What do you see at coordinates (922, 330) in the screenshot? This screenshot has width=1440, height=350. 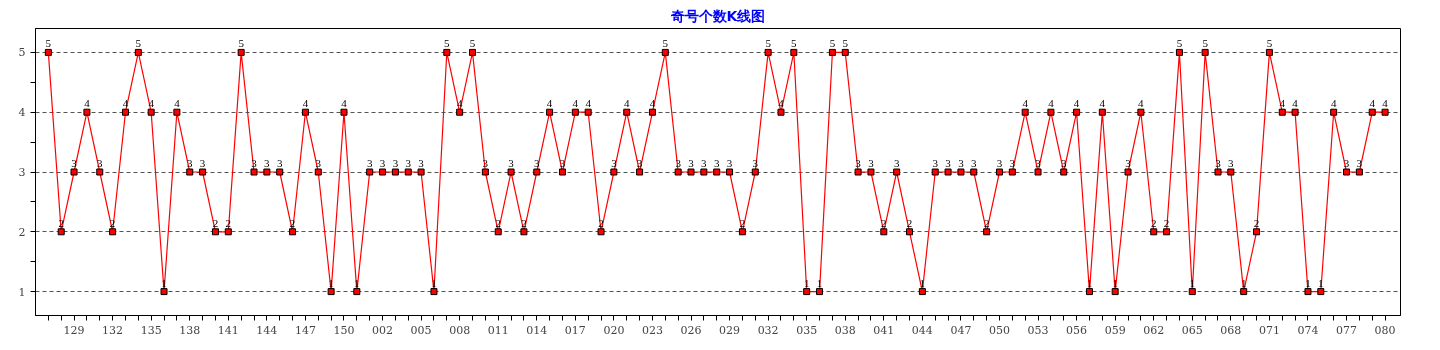 I see `x-tick-label: 044` at bounding box center [922, 330].